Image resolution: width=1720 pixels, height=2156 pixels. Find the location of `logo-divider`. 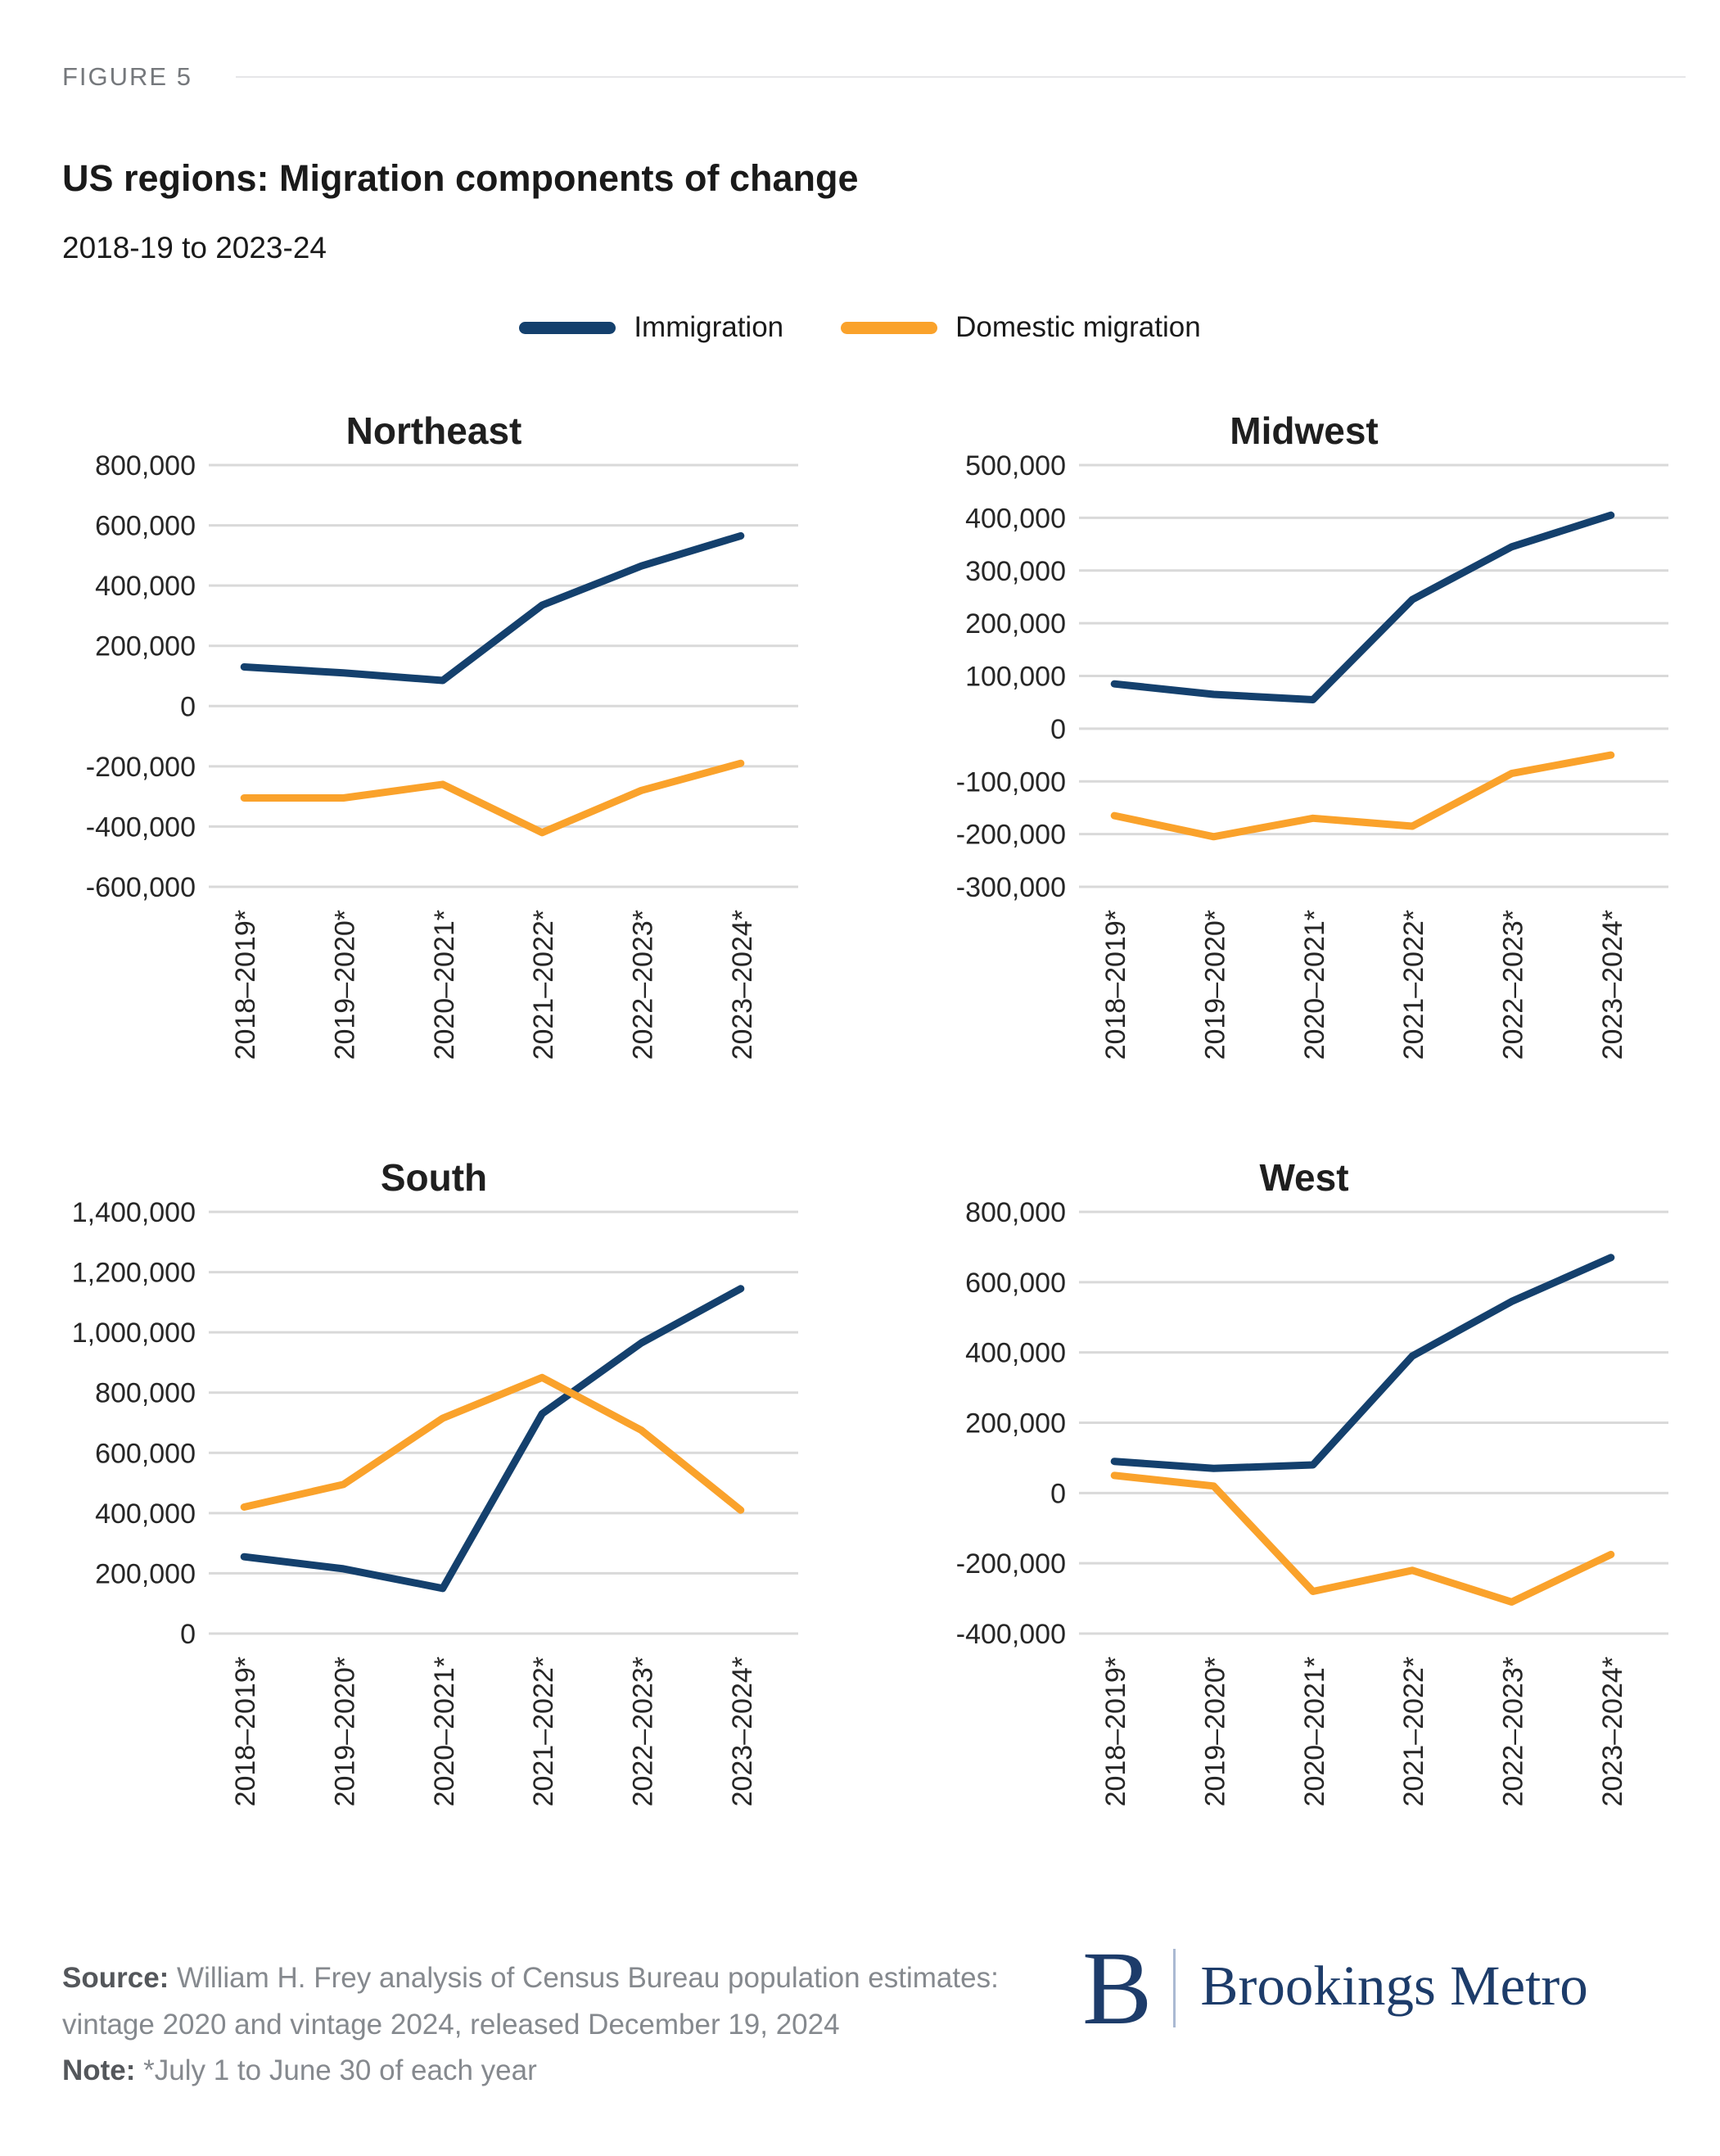

logo-divider is located at coordinates (1174, 1988).